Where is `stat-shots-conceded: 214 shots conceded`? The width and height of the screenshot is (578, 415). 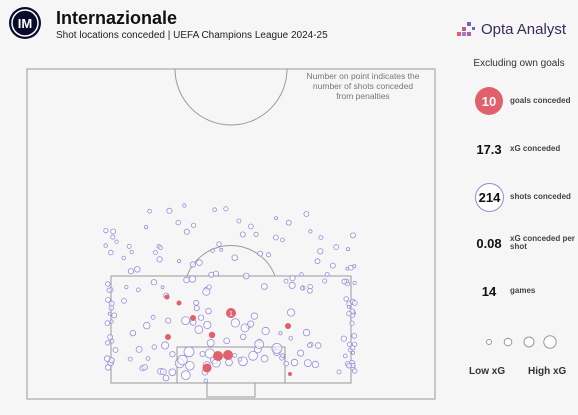
stat-shots-conceded: 214 shots conceded is located at coordinates (519, 199).